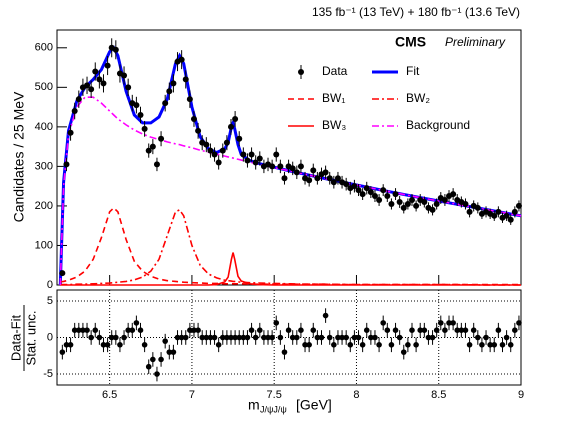 This screenshot has height=421, width=580. What do you see at coordinates (44, 48) in the screenshot?
I see `y-tick-label: 600` at bounding box center [44, 48].